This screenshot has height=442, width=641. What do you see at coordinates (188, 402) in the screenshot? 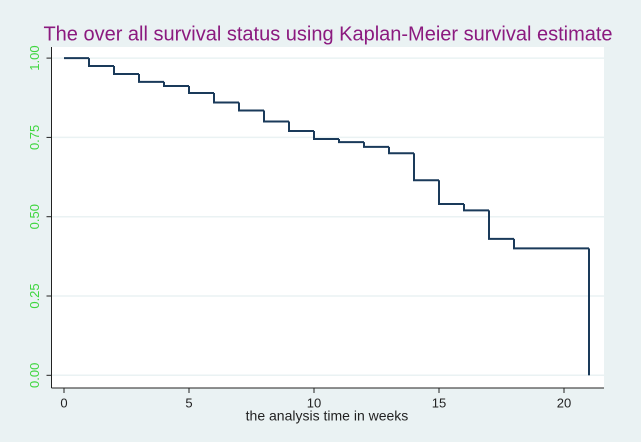
I see `x-tick-label: 5` at bounding box center [188, 402].